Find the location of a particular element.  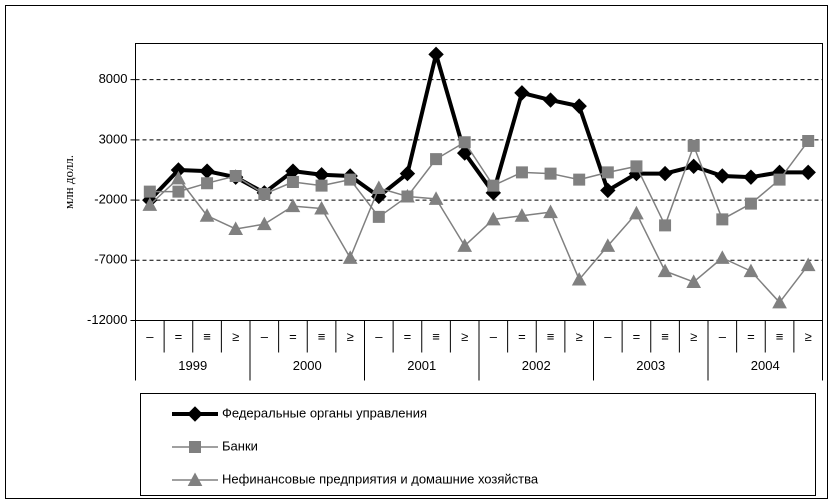

year-label: 2000 is located at coordinates (307, 365).